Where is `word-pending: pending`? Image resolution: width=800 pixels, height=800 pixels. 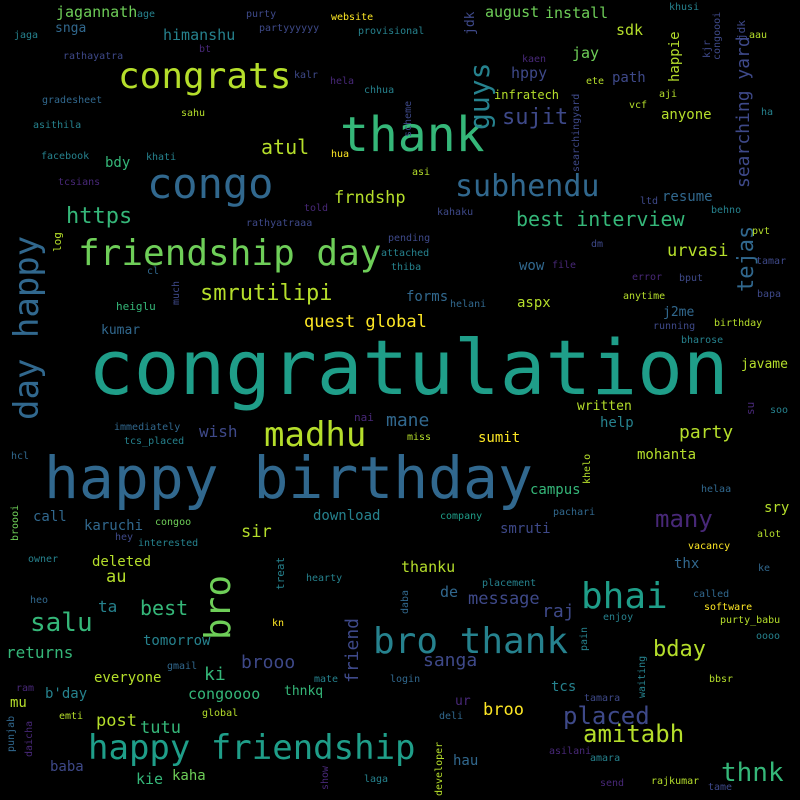
word-pending: pending is located at coordinates (409, 238).